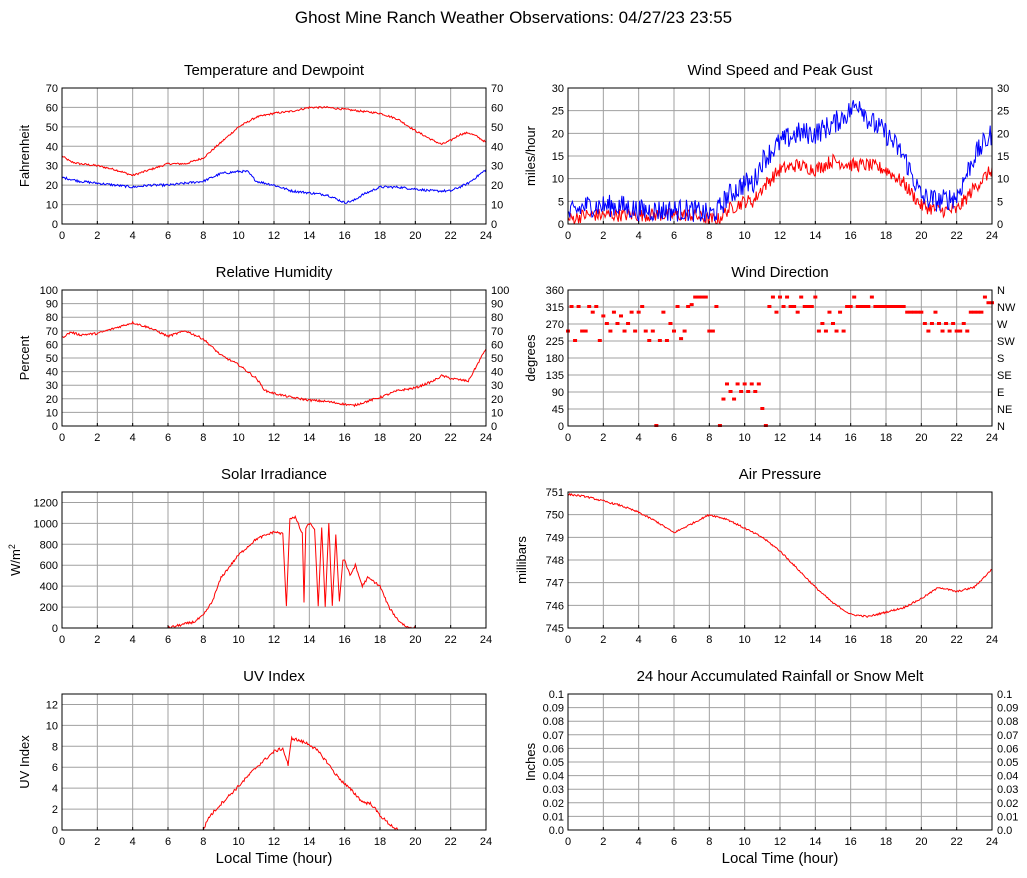 The height and width of the screenshot is (878, 1027). I want to click on chart-title: Relative Humidity, so click(274, 272).